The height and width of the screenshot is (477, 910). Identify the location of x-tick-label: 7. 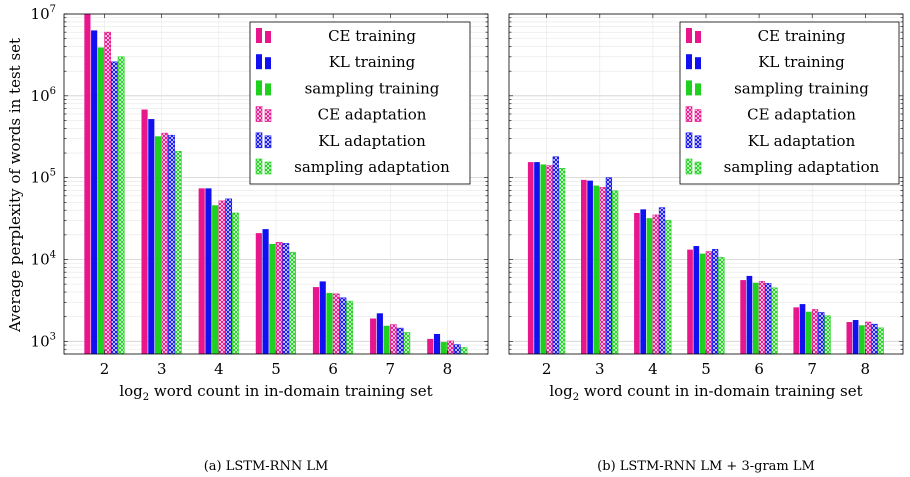
(812, 369).